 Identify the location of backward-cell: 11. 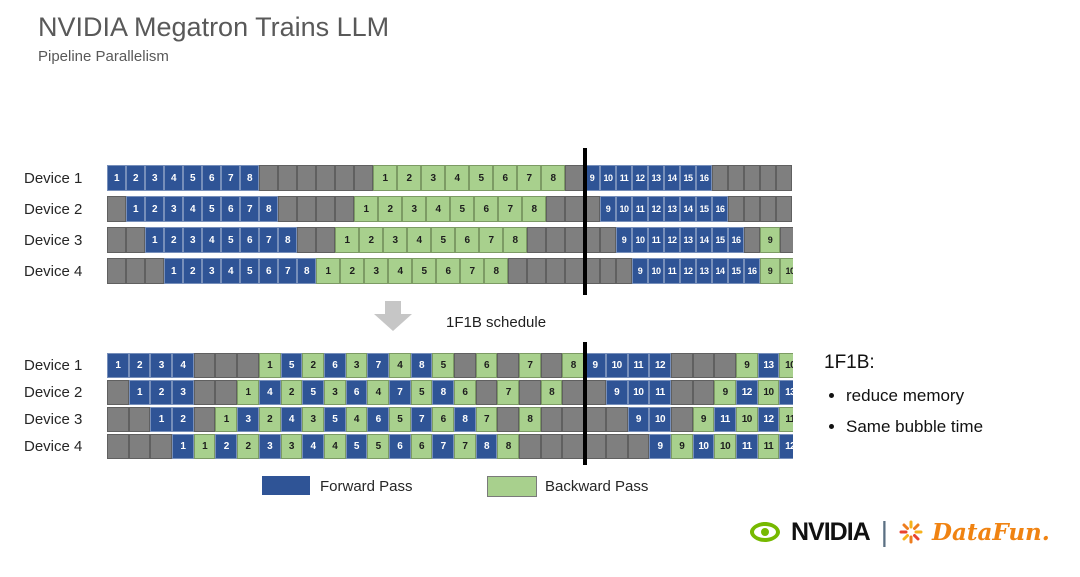
(786, 419).